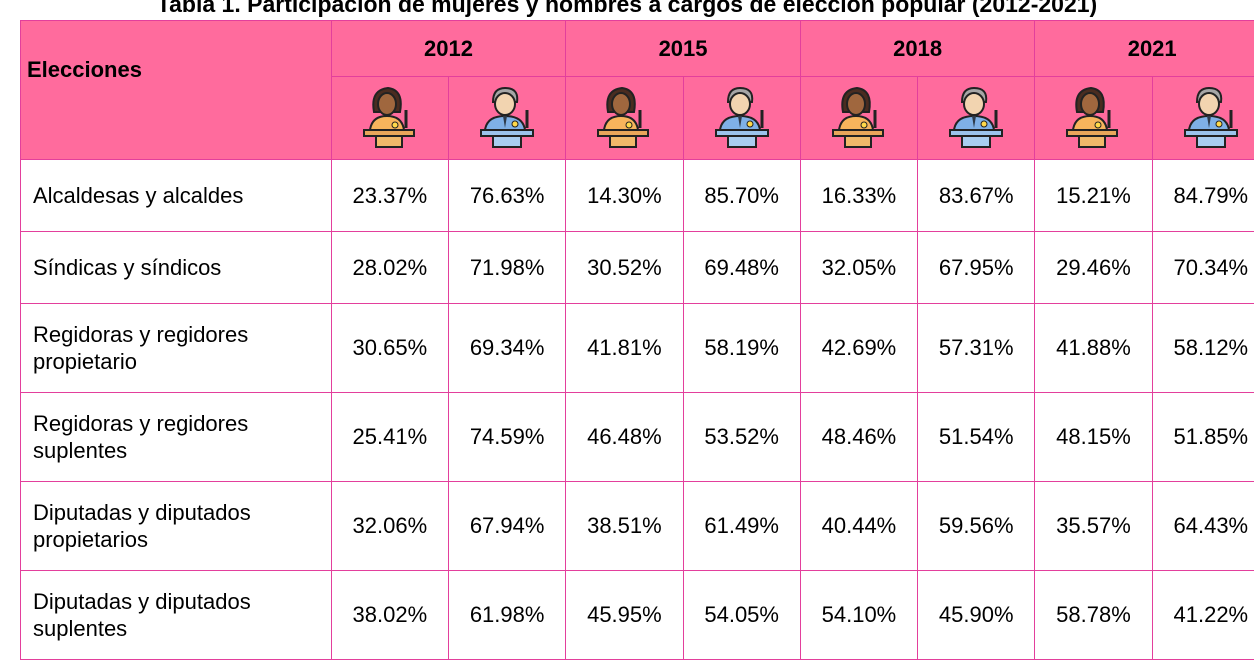 The width and height of the screenshot is (1254, 661). Describe the element at coordinates (859, 348) in the screenshot. I see `cell: 42.69%` at that location.